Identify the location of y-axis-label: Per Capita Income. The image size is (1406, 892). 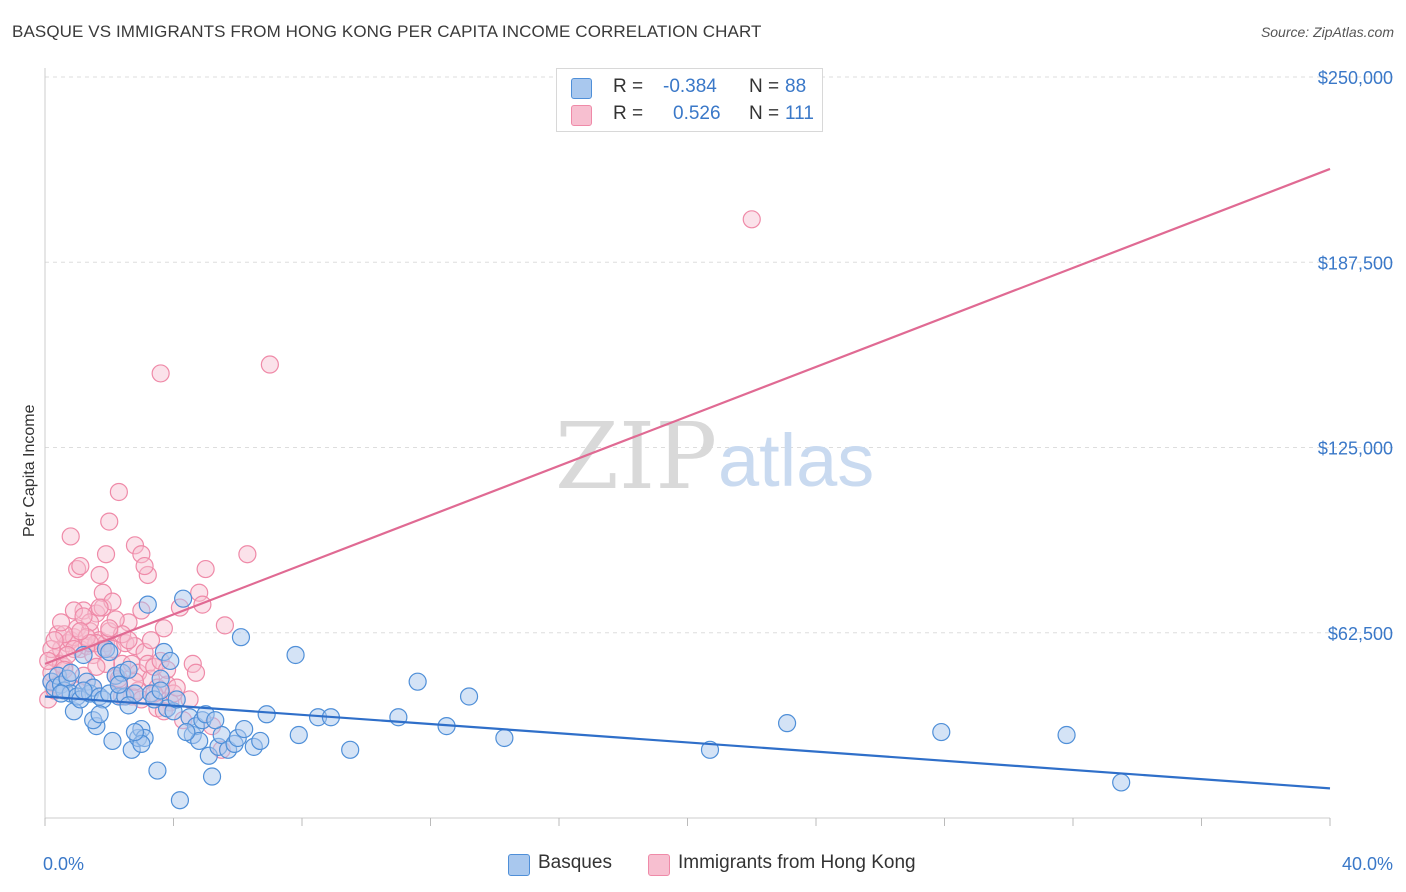
(29, 470).